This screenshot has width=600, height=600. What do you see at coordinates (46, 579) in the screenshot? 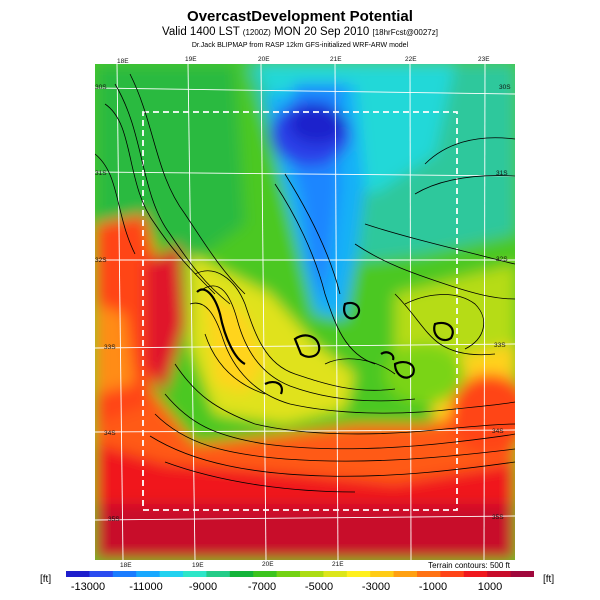
I see `unit-label-left: [ft]` at bounding box center [46, 579].